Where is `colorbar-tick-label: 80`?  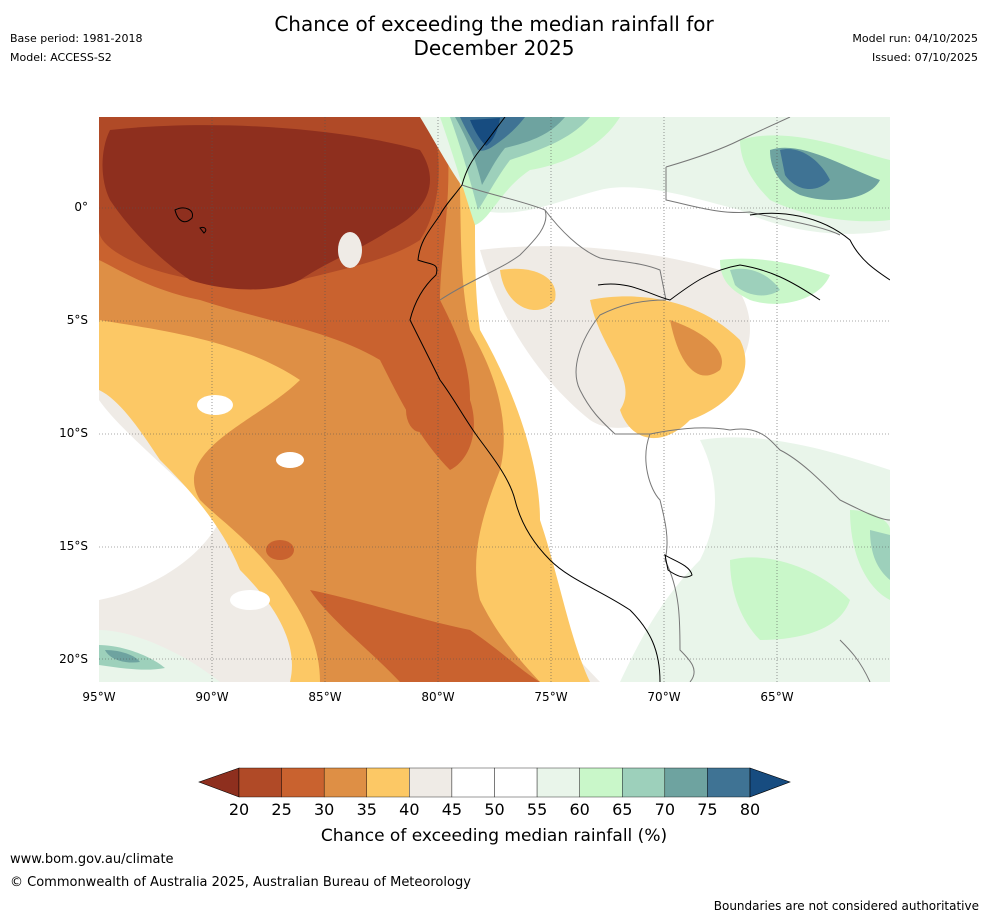
colorbar-tick-label: 80 is located at coordinates (750, 809).